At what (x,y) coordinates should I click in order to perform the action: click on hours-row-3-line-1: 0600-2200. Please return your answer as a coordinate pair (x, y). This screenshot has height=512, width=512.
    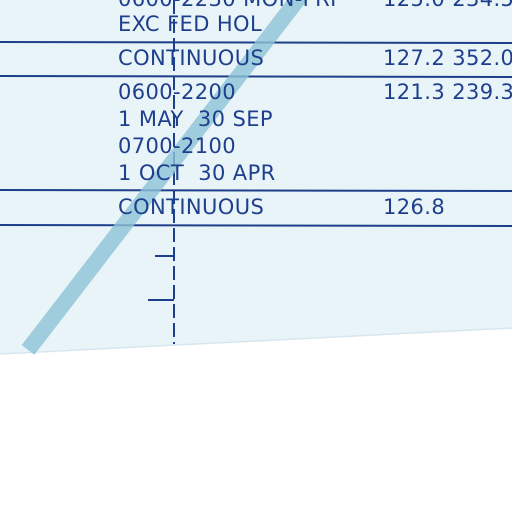
    Looking at the image, I should click on (177, 92).